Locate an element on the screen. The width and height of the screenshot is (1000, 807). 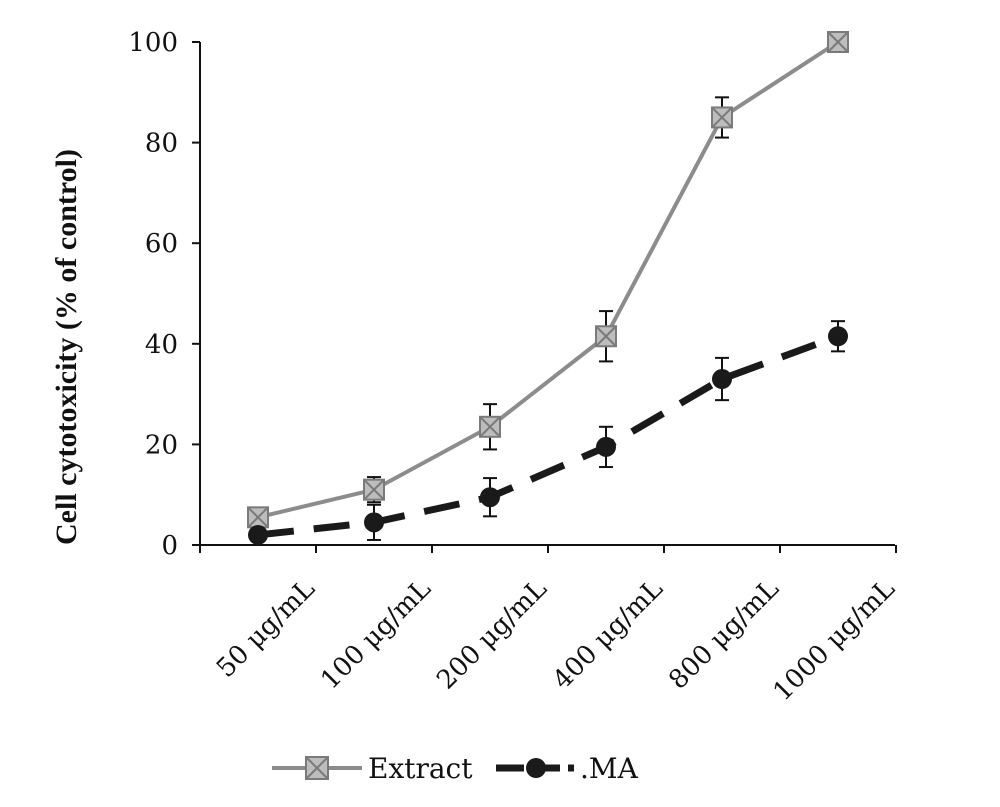
x-tick-label: 400 μg/mL is located at coordinates (608, 635).